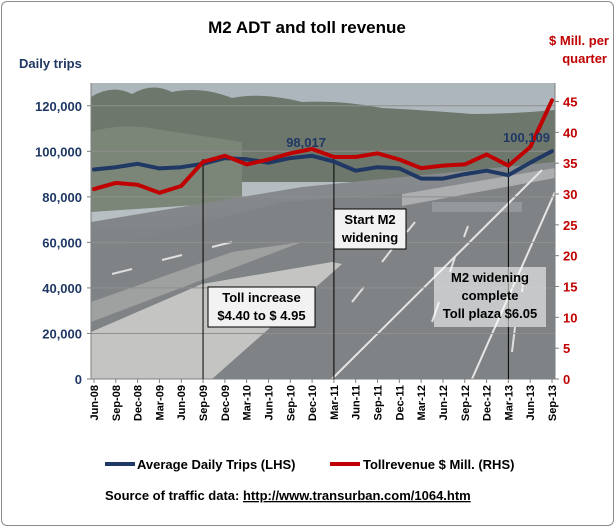 This screenshot has height=527, width=615. Describe the element at coordinates (323, 165) in the screenshot. I see `series-line-average-daily-trips` at that location.